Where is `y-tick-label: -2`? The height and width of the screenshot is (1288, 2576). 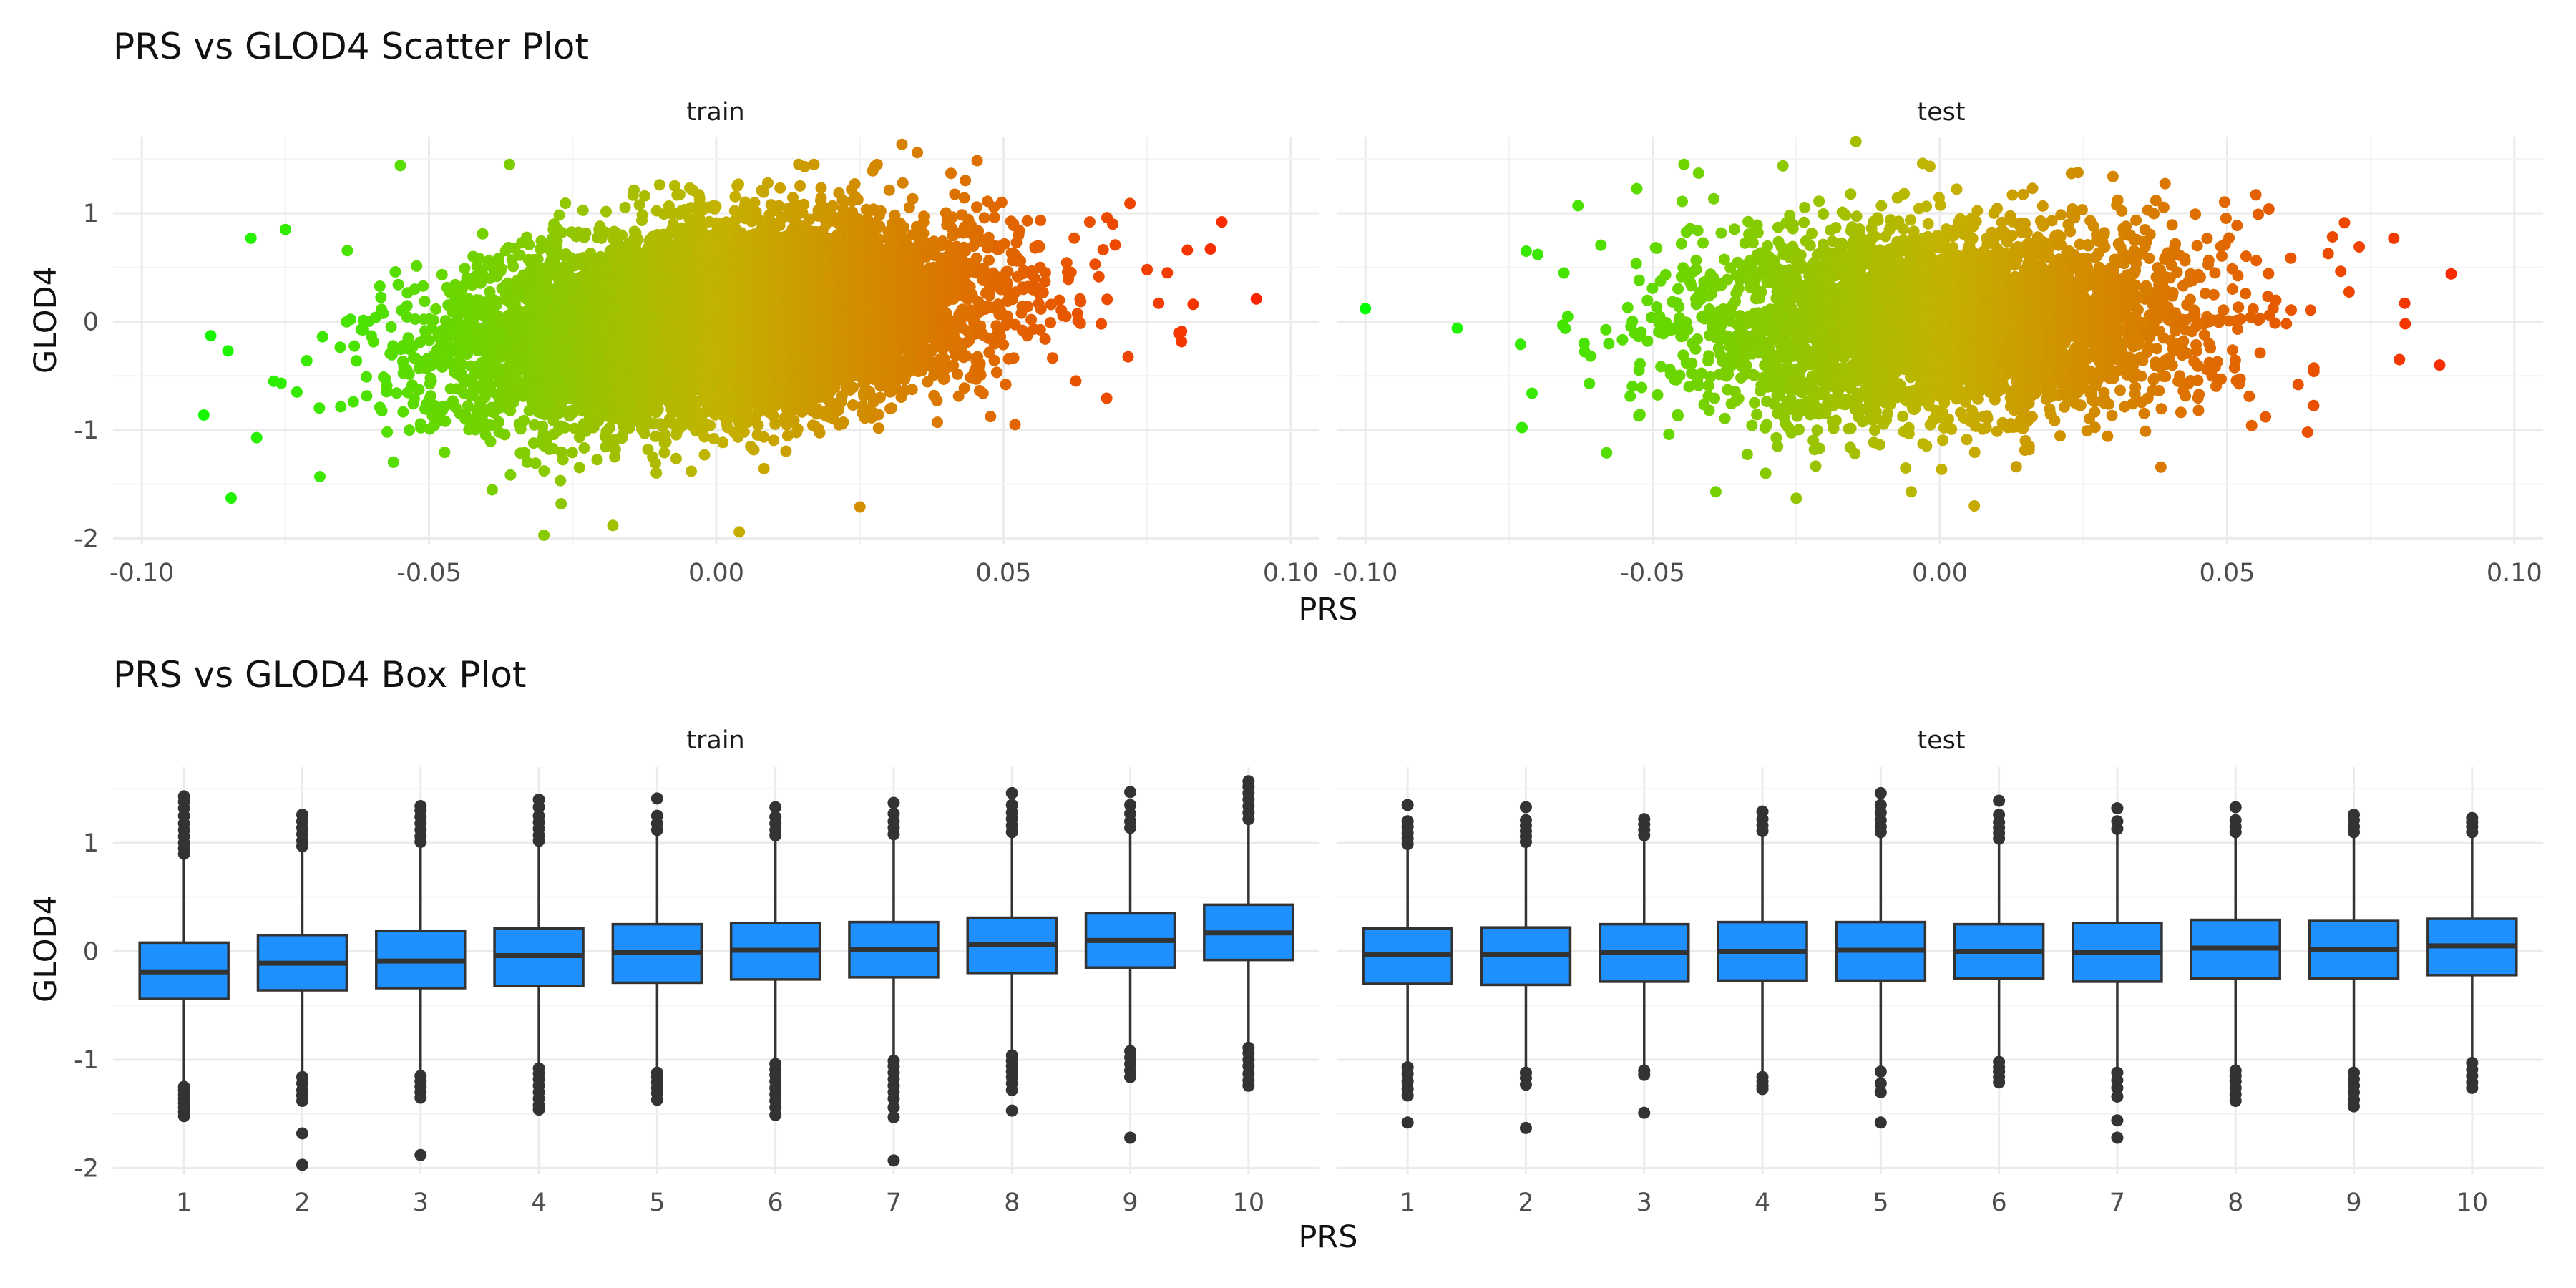
y-tick-label: -2 is located at coordinates (86, 539).